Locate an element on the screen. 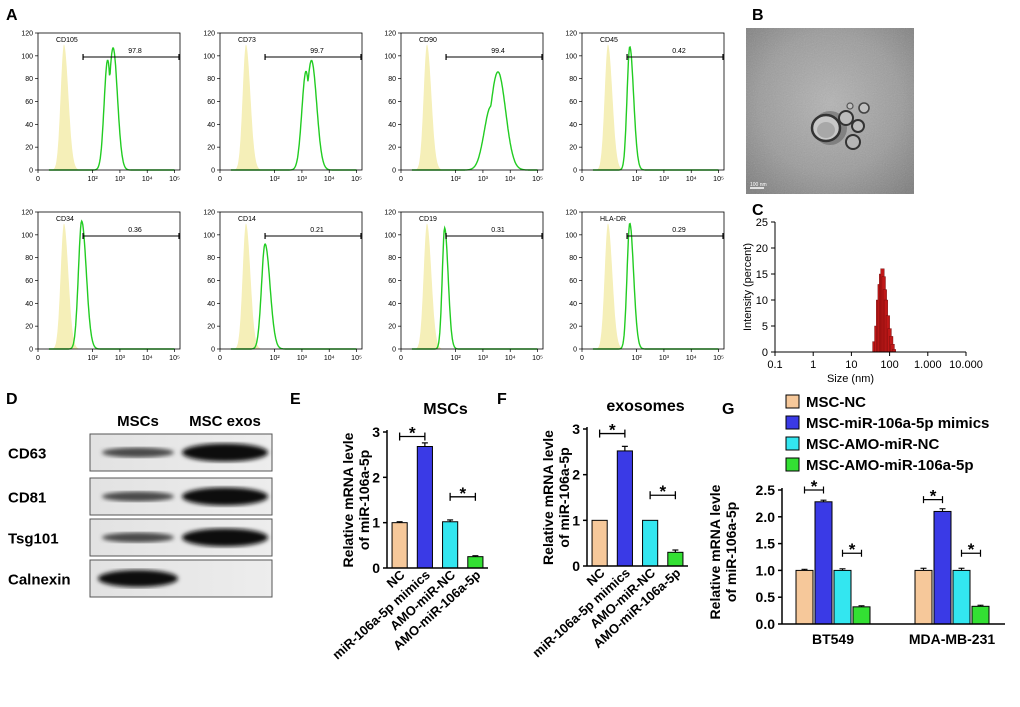 This screenshot has width=1020, height=707. marker-name: CD73 is located at coordinates (247, 40).